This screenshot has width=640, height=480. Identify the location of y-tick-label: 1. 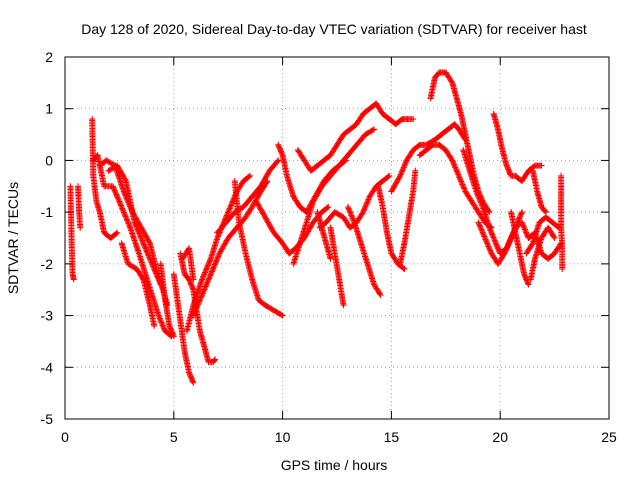
(49, 109).